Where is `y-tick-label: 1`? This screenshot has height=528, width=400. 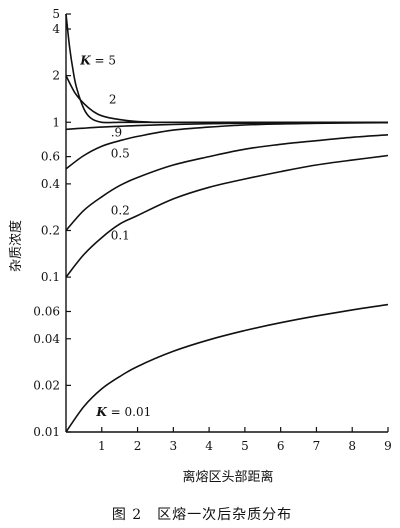
y-tick-label: 1 is located at coordinates (56, 122).